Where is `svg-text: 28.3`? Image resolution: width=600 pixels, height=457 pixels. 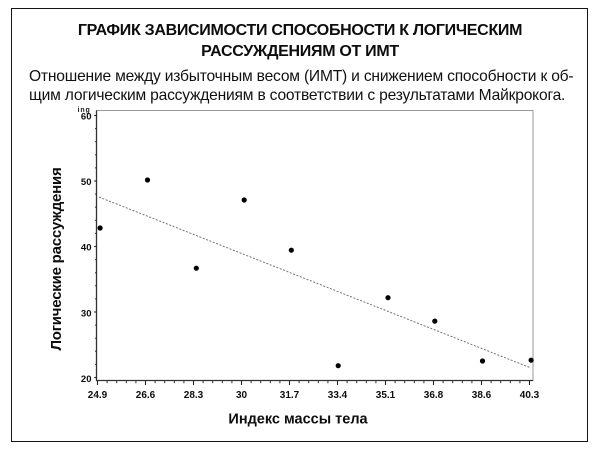 svg-text: 28.3 is located at coordinates (194, 395).